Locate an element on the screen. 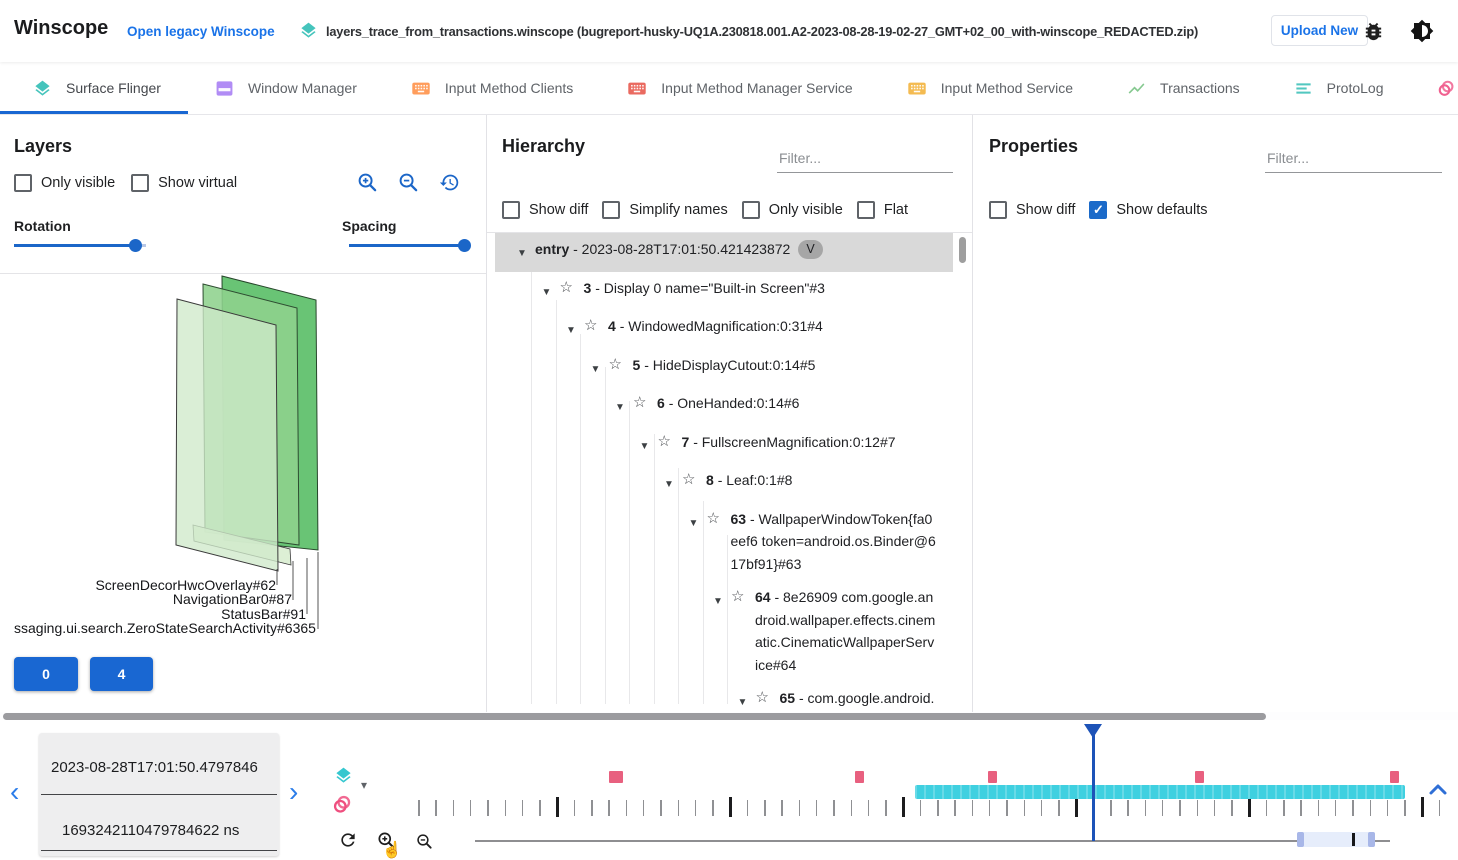 The width and height of the screenshot is (1458, 860). tab-input-method-manager-service: Input Method Manager Service is located at coordinates (739, 88).